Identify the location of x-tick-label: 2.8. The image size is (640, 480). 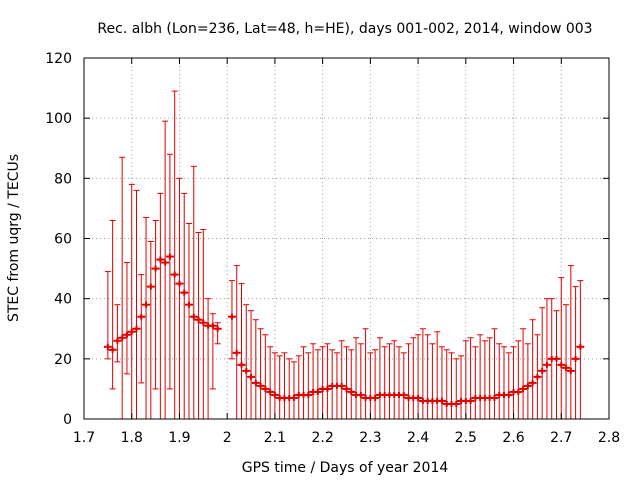
(609, 438).